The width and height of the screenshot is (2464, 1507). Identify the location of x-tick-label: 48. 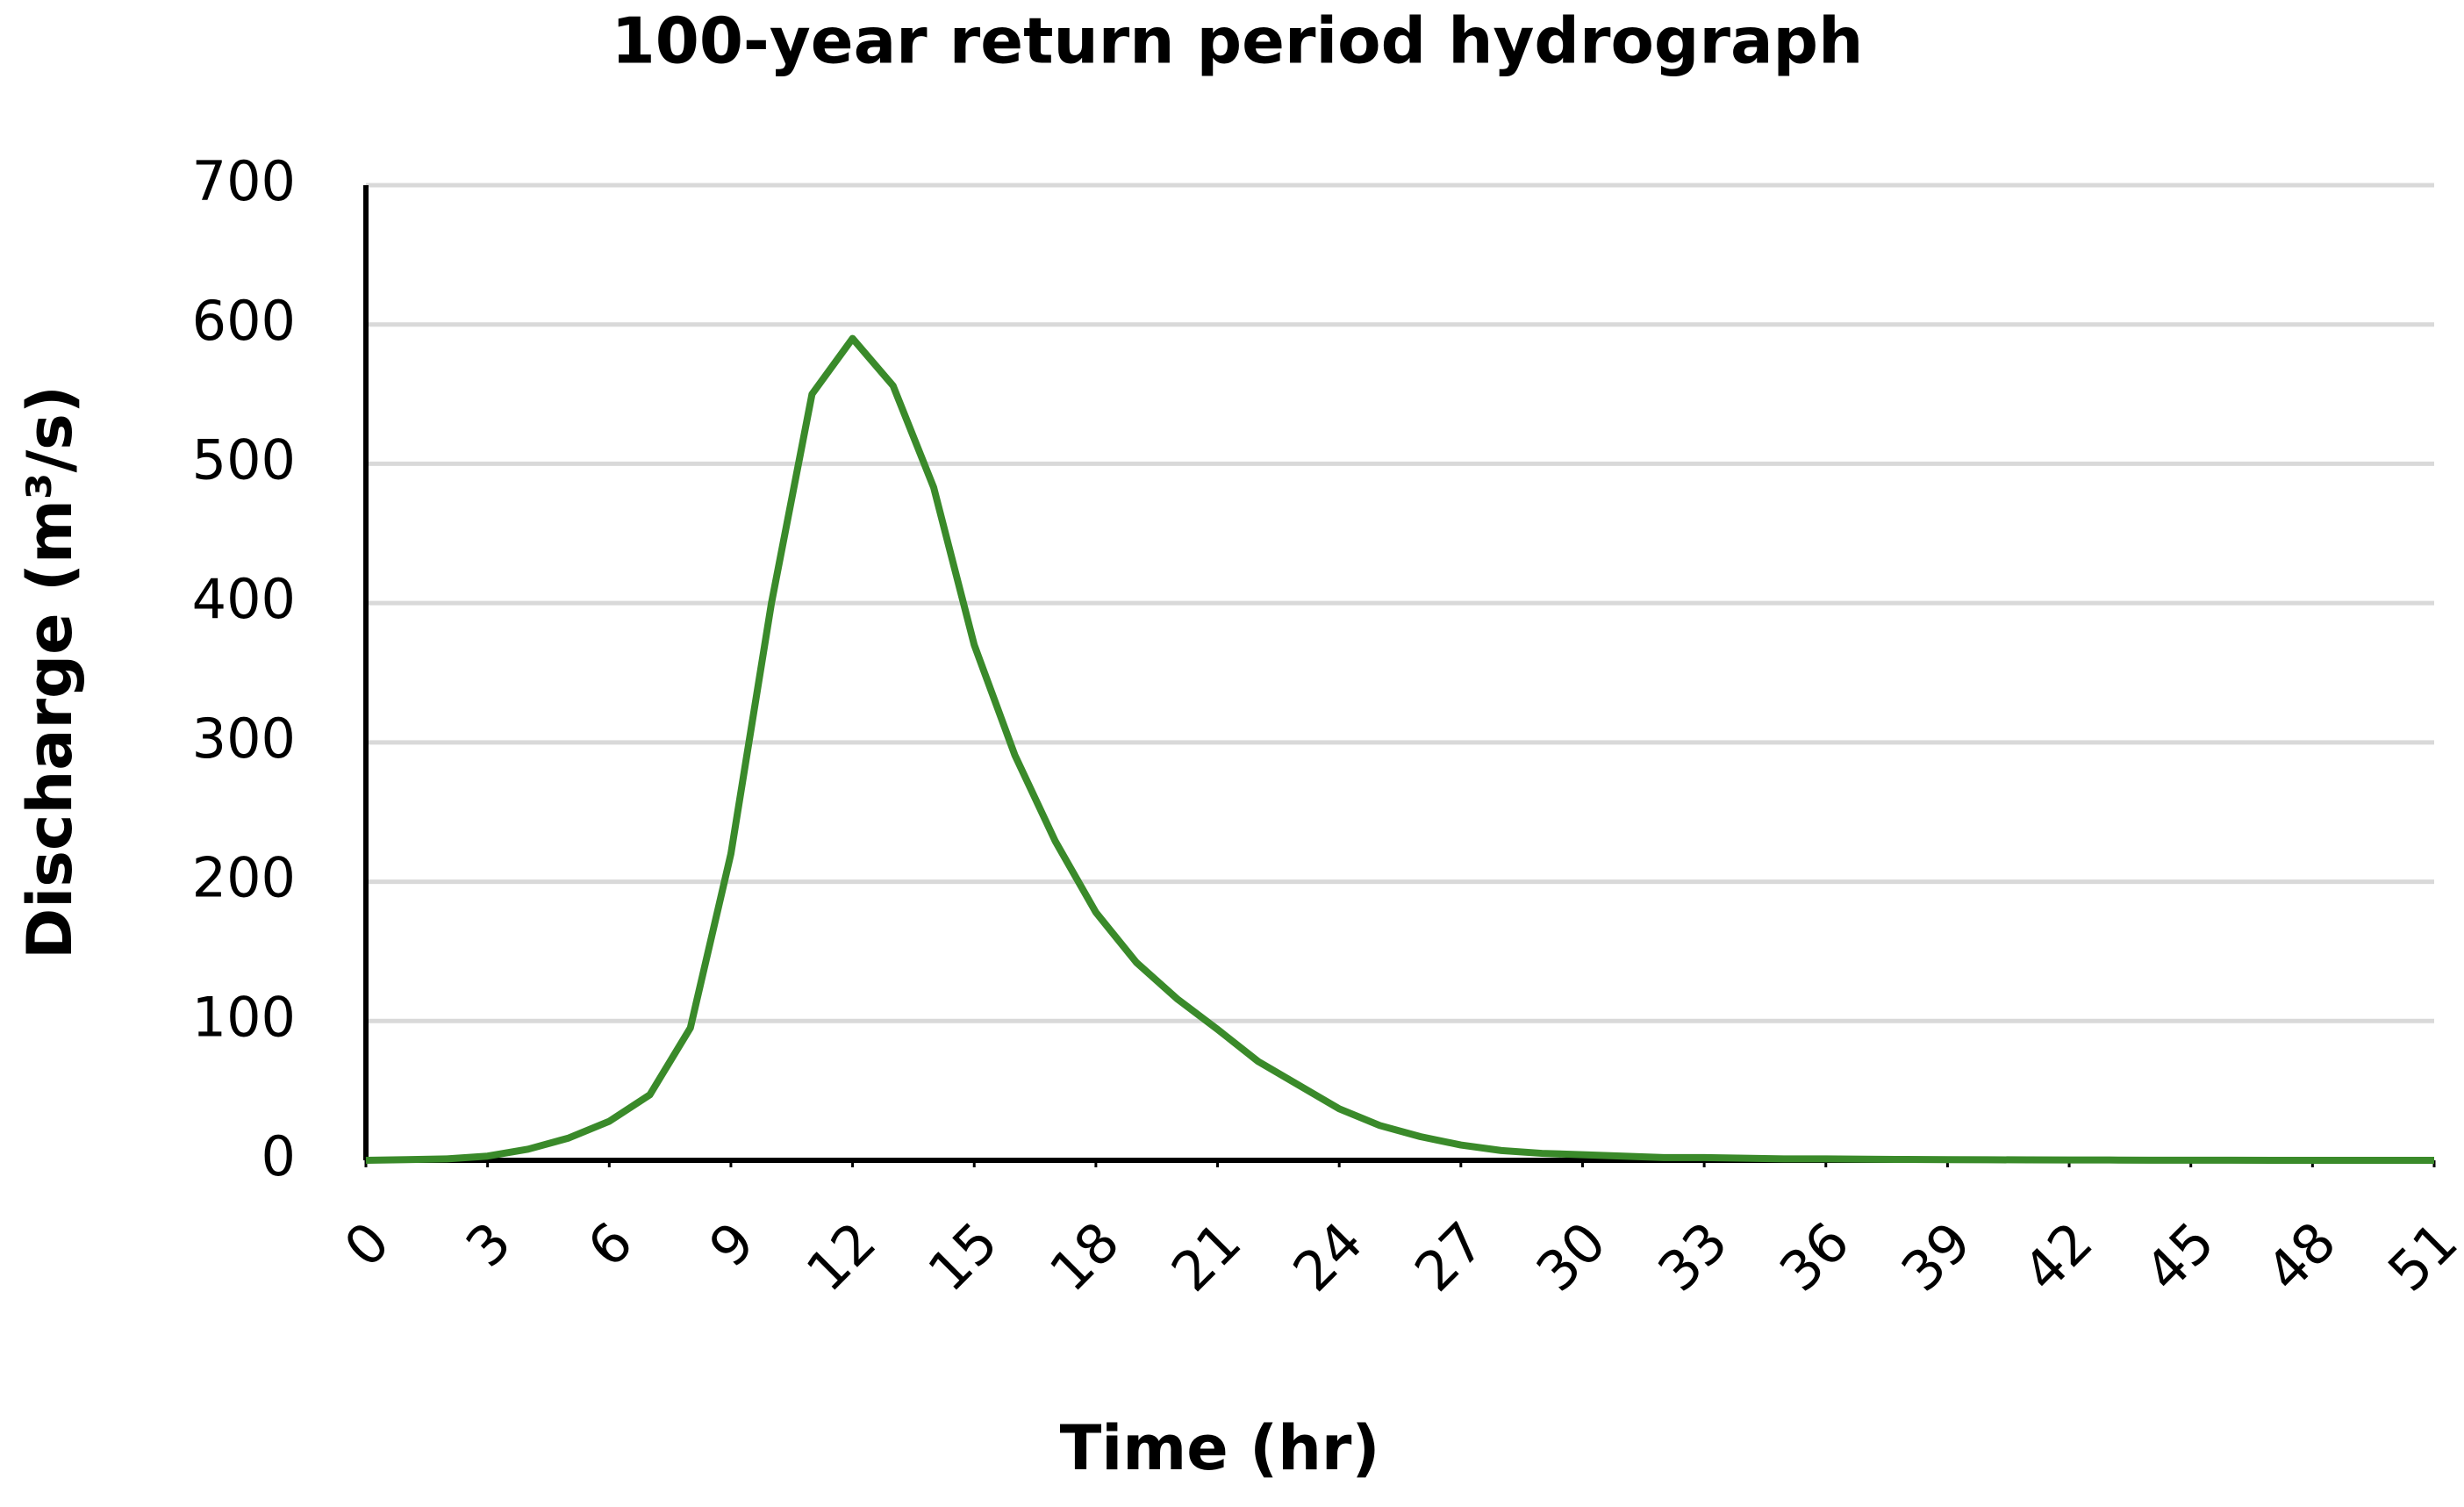
(2301, 1256).